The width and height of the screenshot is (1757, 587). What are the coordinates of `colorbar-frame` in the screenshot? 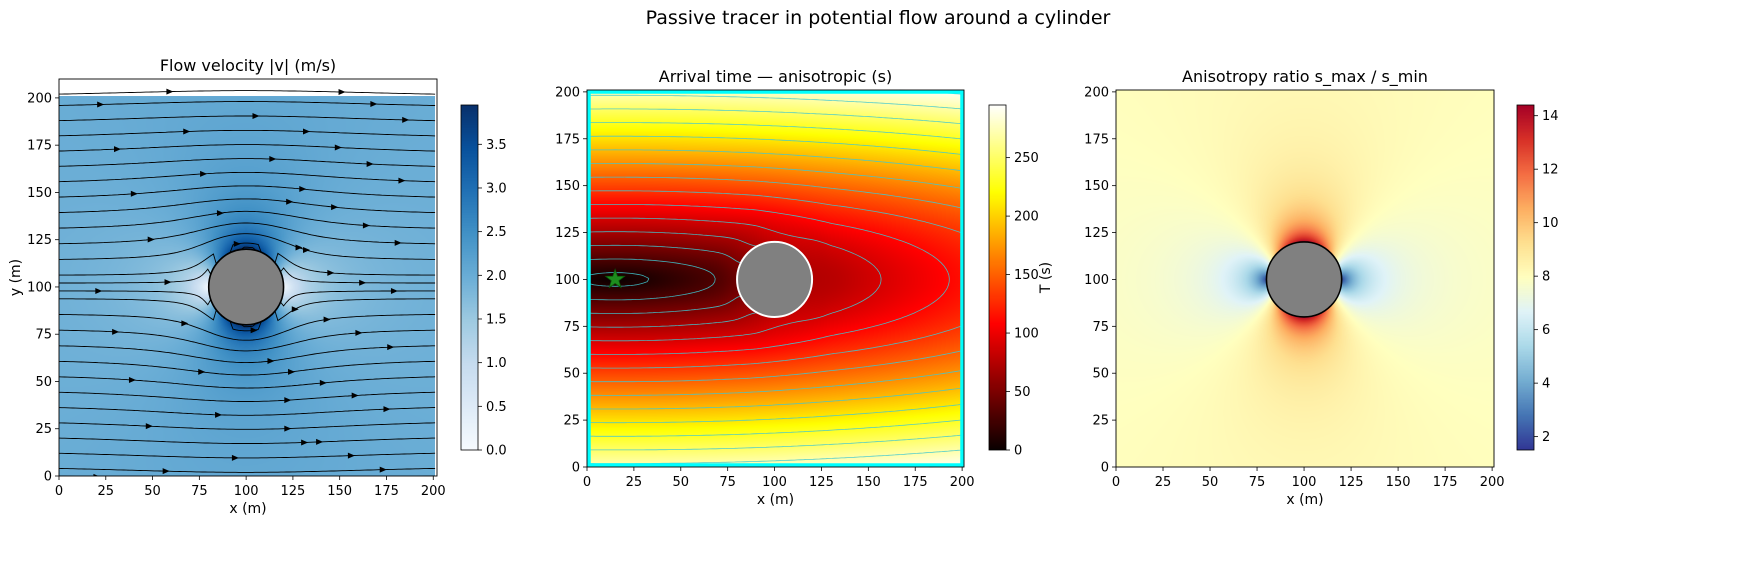 It's located at (469, 277).